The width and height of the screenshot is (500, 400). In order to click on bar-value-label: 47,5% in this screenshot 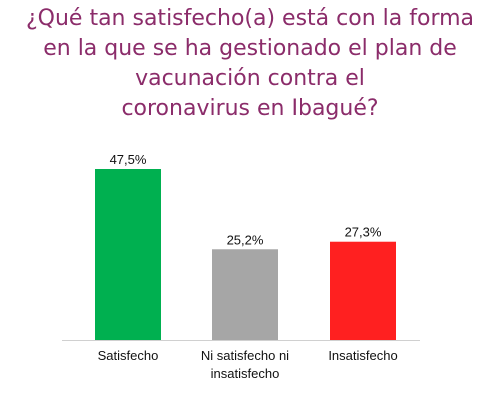, I will do `click(128, 159)`.